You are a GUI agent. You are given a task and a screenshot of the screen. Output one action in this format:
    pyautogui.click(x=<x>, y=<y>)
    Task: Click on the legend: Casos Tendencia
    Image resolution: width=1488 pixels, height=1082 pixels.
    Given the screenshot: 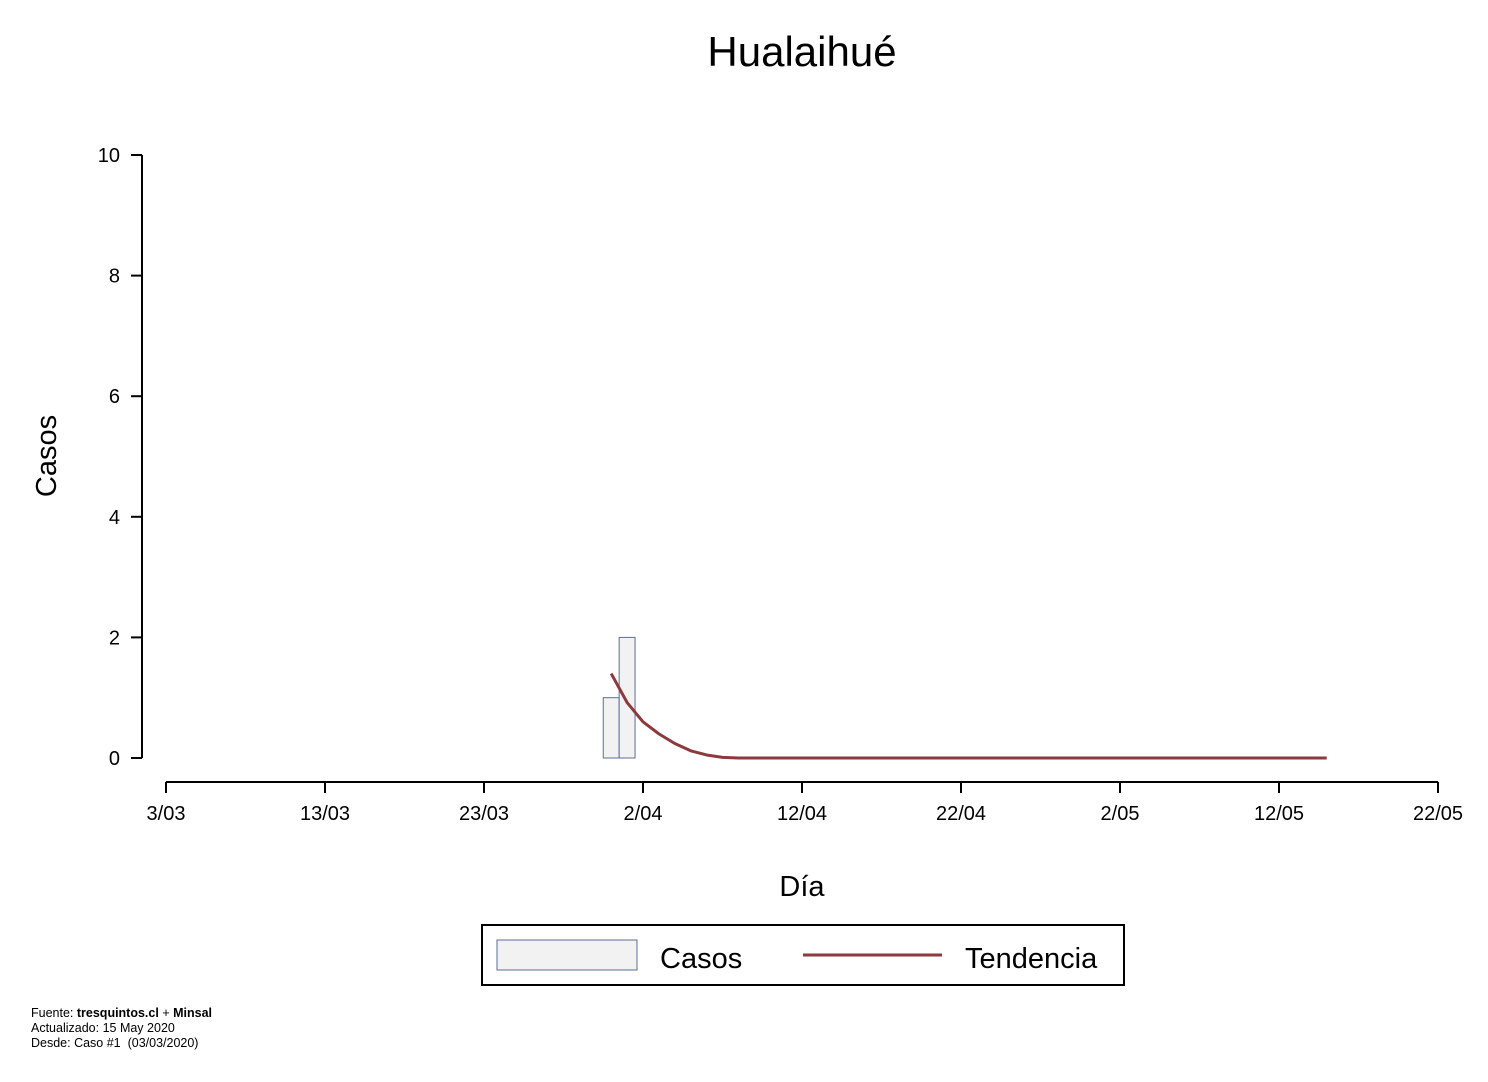 What is the action you would take?
    pyautogui.click(x=803, y=955)
    